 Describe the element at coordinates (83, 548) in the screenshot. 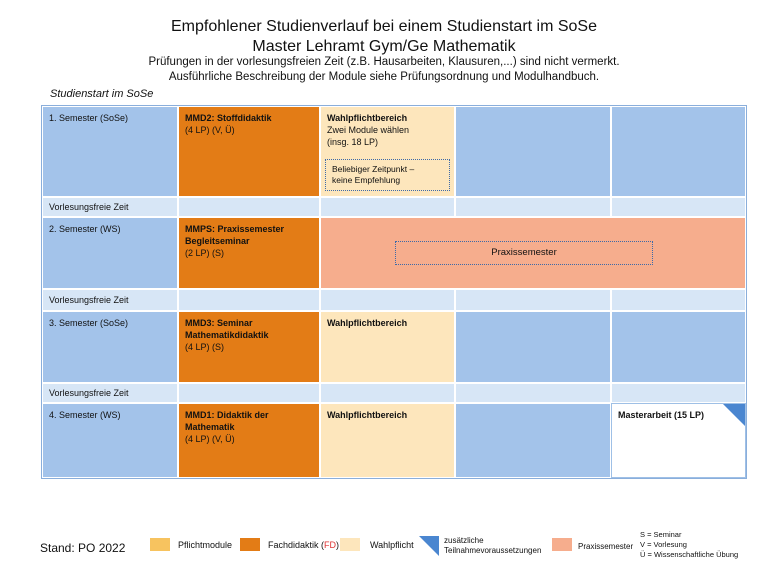

I see `stand-label: Stand: PO 2022` at that location.